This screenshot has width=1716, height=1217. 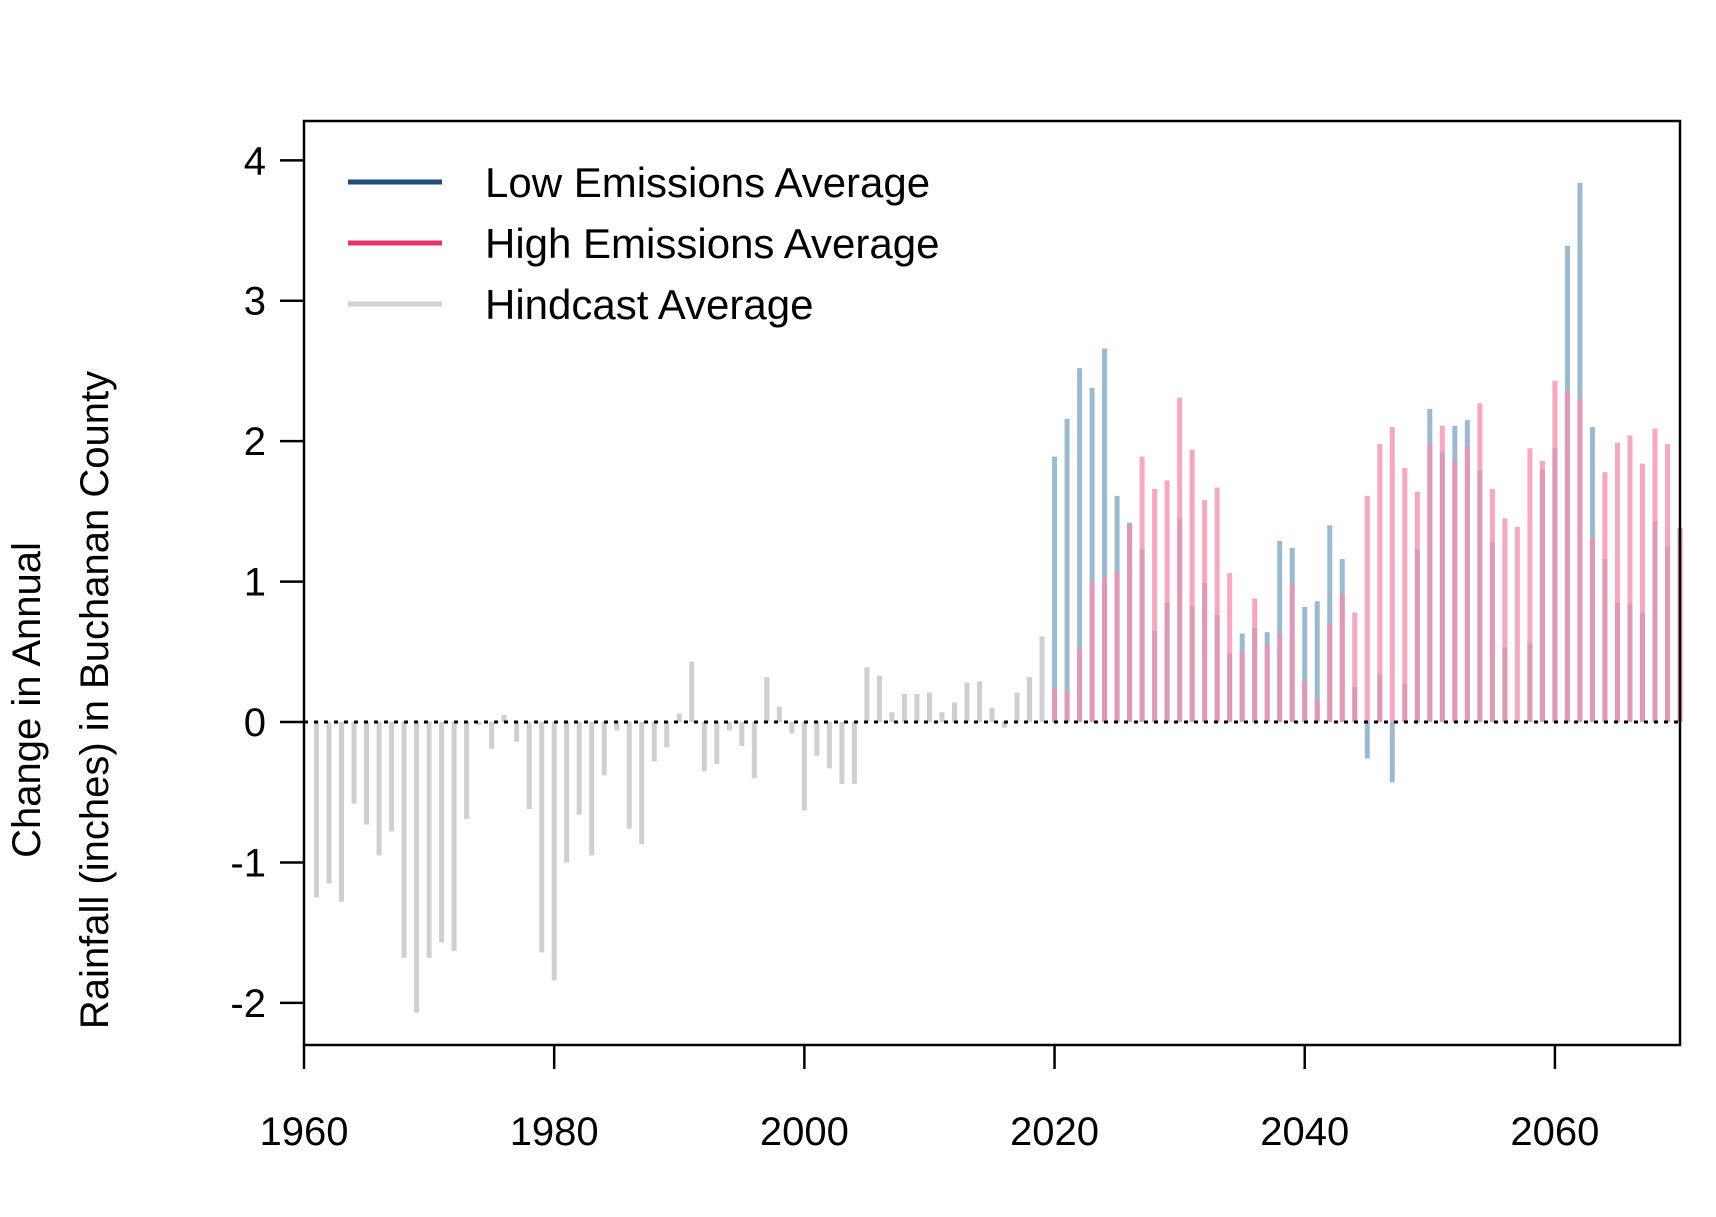 What do you see at coordinates (1554, 1132) in the screenshot?
I see `x-tick-label: 2060` at bounding box center [1554, 1132].